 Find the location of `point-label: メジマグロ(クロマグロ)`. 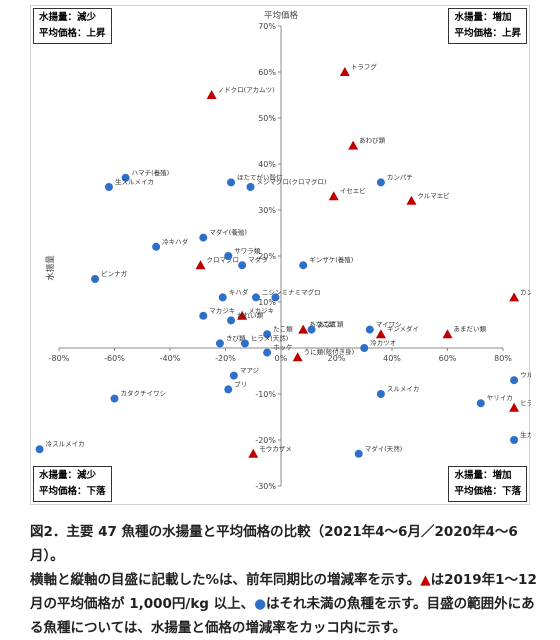

point-label: メジマグロ(クロマグロ) is located at coordinates (291, 181).